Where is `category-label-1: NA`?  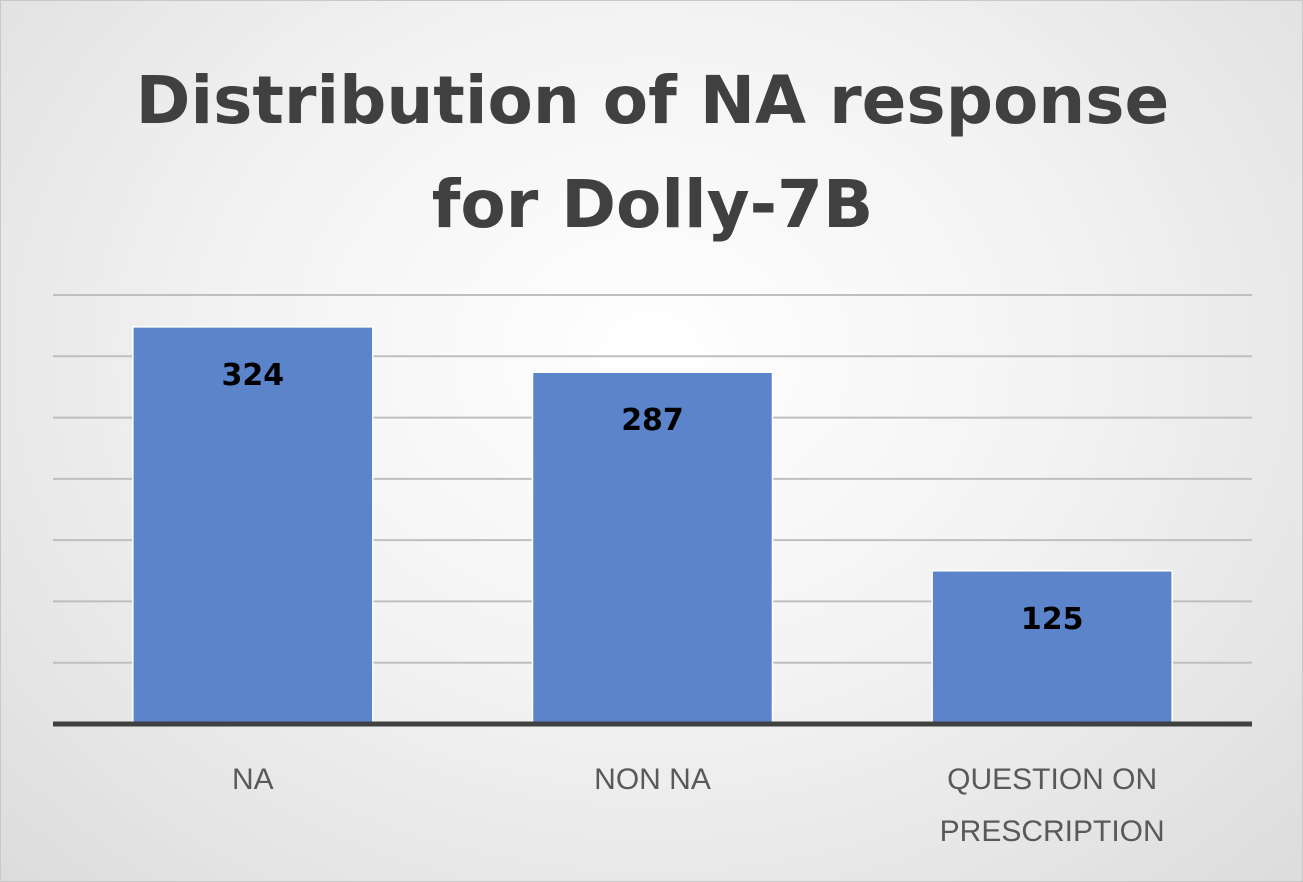 category-label-1: NA is located at coordinates (253, 779).